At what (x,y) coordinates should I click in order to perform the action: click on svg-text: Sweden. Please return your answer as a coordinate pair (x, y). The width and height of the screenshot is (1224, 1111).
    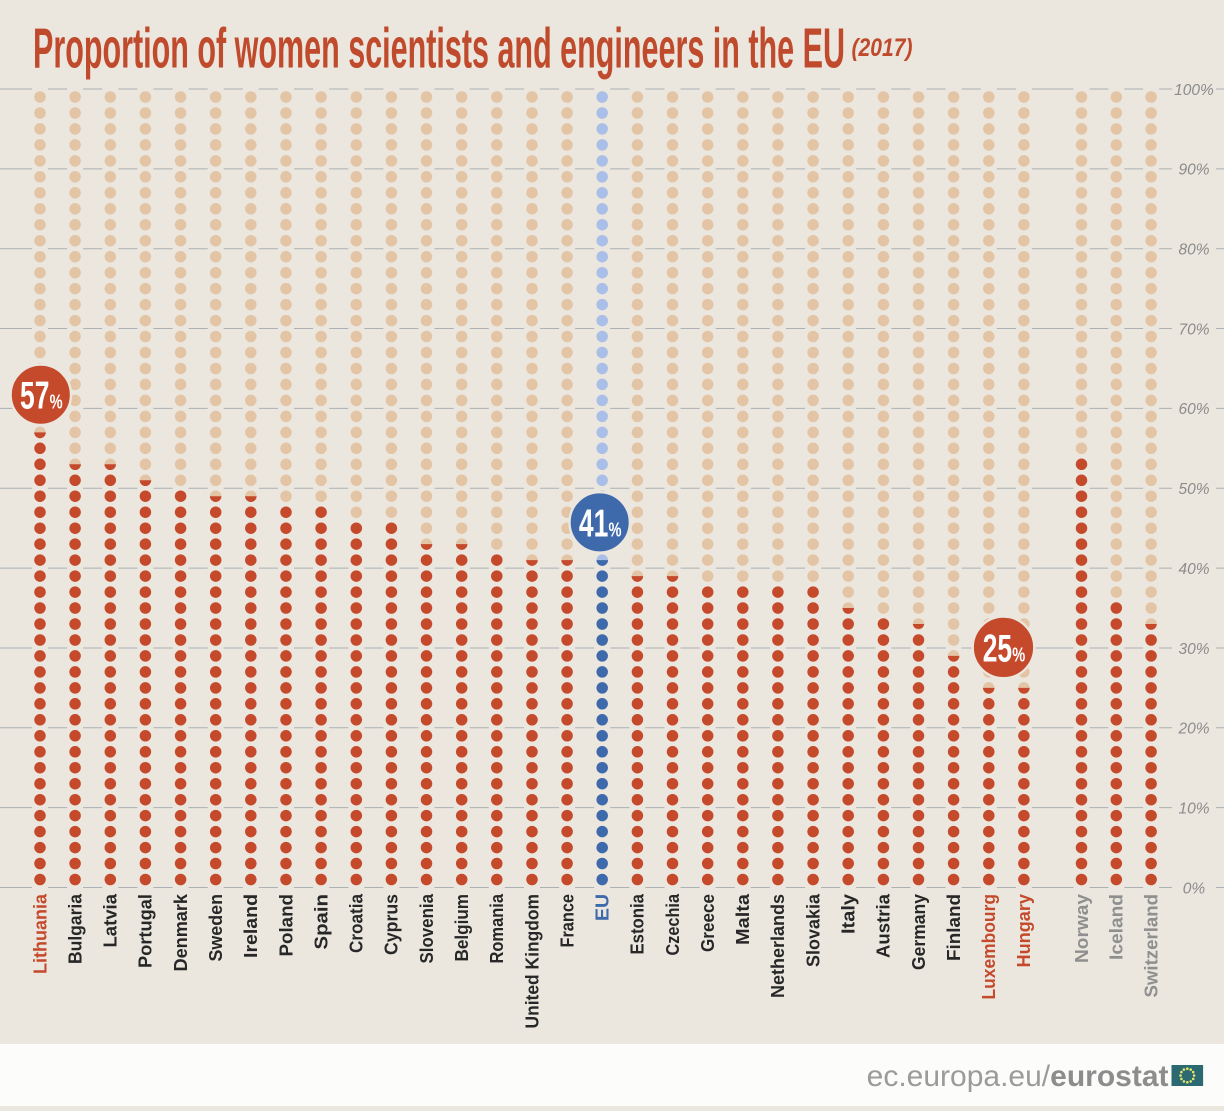
    Looking at the image, I should click on (216, 928).